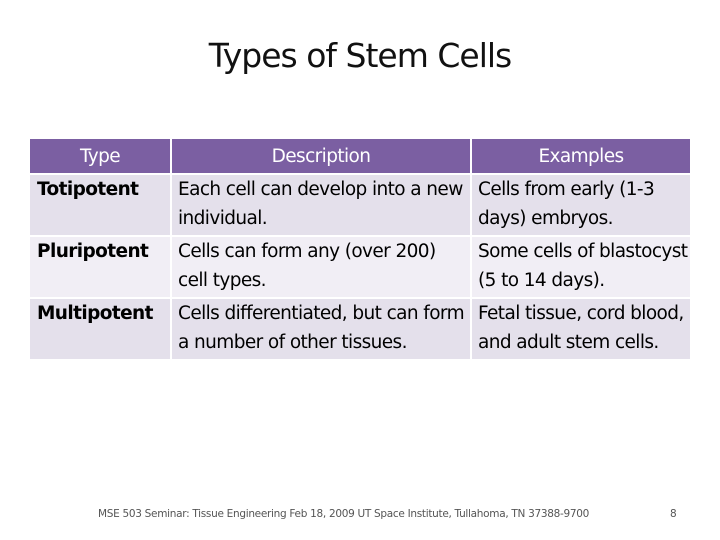  Describe the element at coordinates (360, 55) in the screenshot. I see `slide-title: Types of Stem Cells` at that location.